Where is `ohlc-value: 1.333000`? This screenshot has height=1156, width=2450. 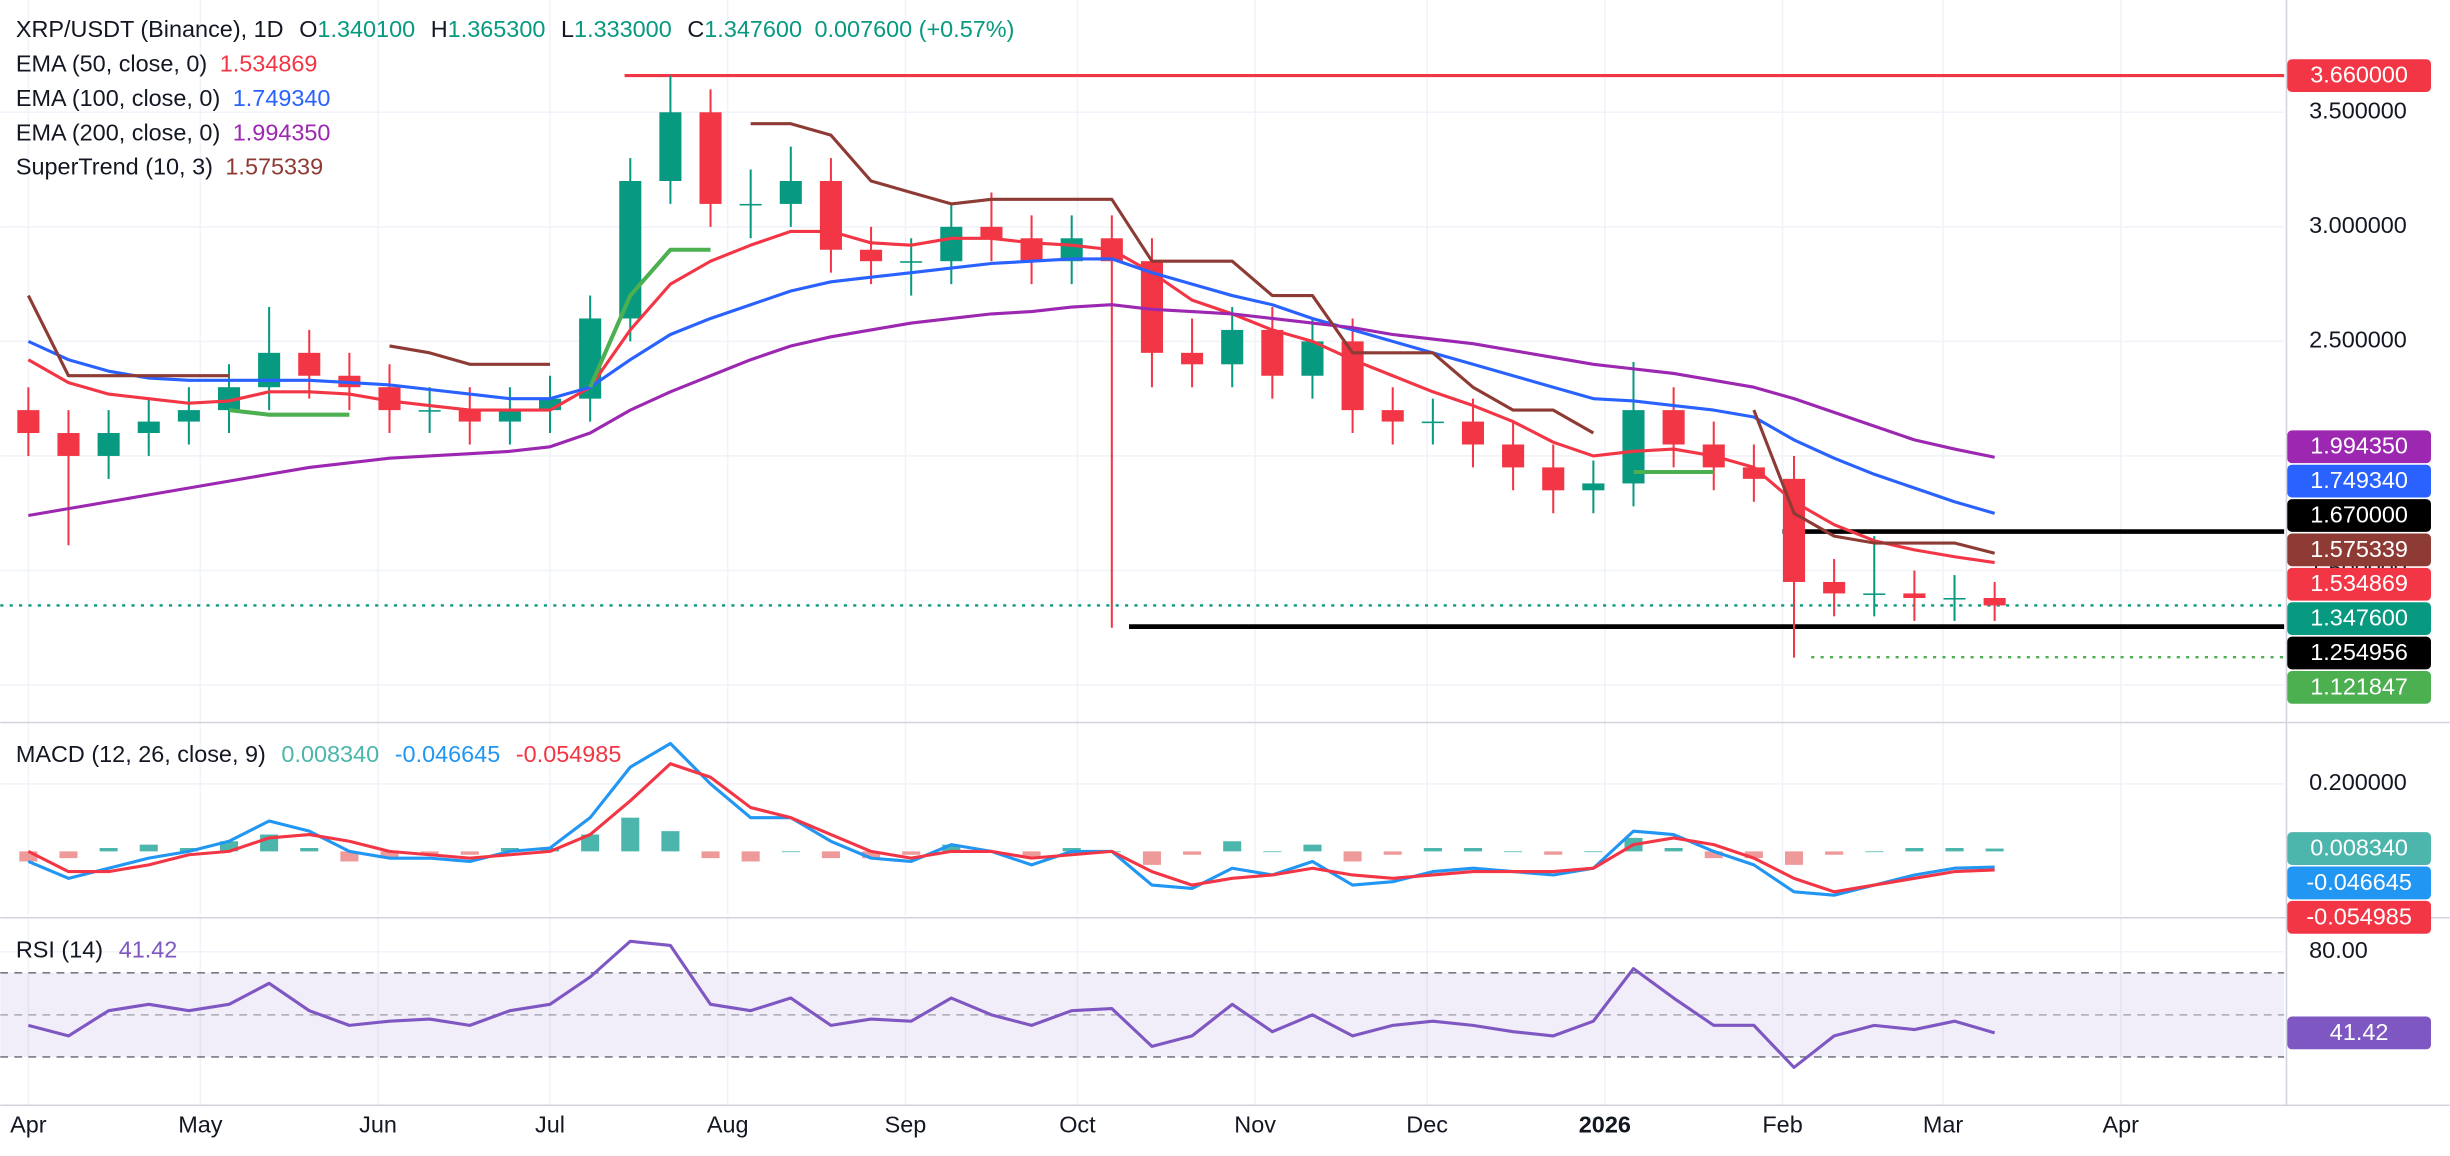
ohlc-value: 1.333000 is located at coordinates (623, 29).